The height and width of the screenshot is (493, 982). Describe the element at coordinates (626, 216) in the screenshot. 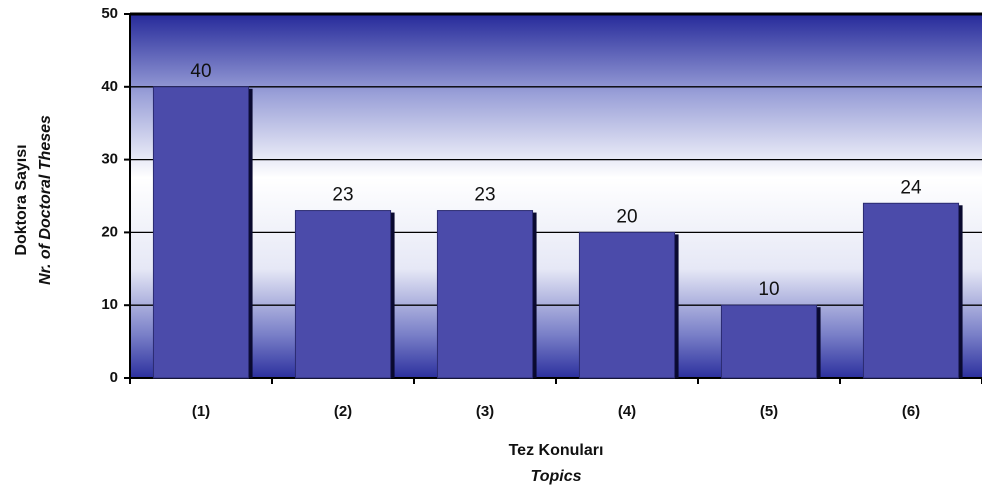

I see `value-label: 20` at that location.